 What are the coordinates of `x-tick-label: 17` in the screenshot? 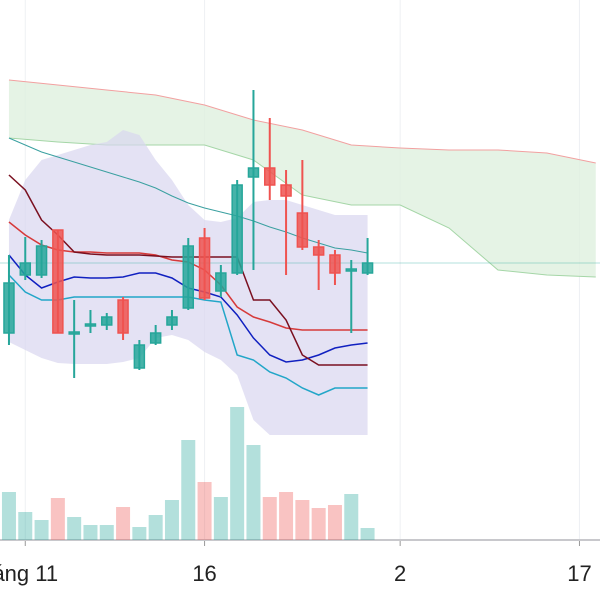 It's located at (579, 573).